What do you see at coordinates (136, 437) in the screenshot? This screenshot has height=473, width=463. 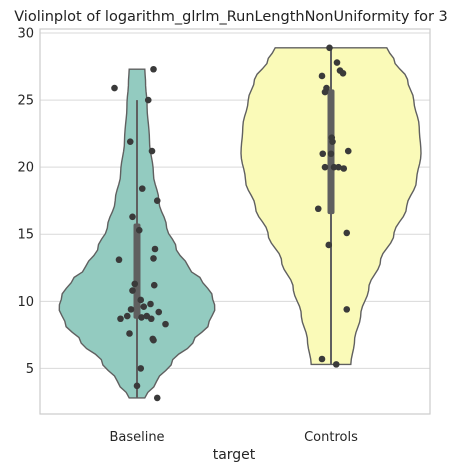 I see `x-tick-label-baseline: Baseline` at bounding box center [136, 437].